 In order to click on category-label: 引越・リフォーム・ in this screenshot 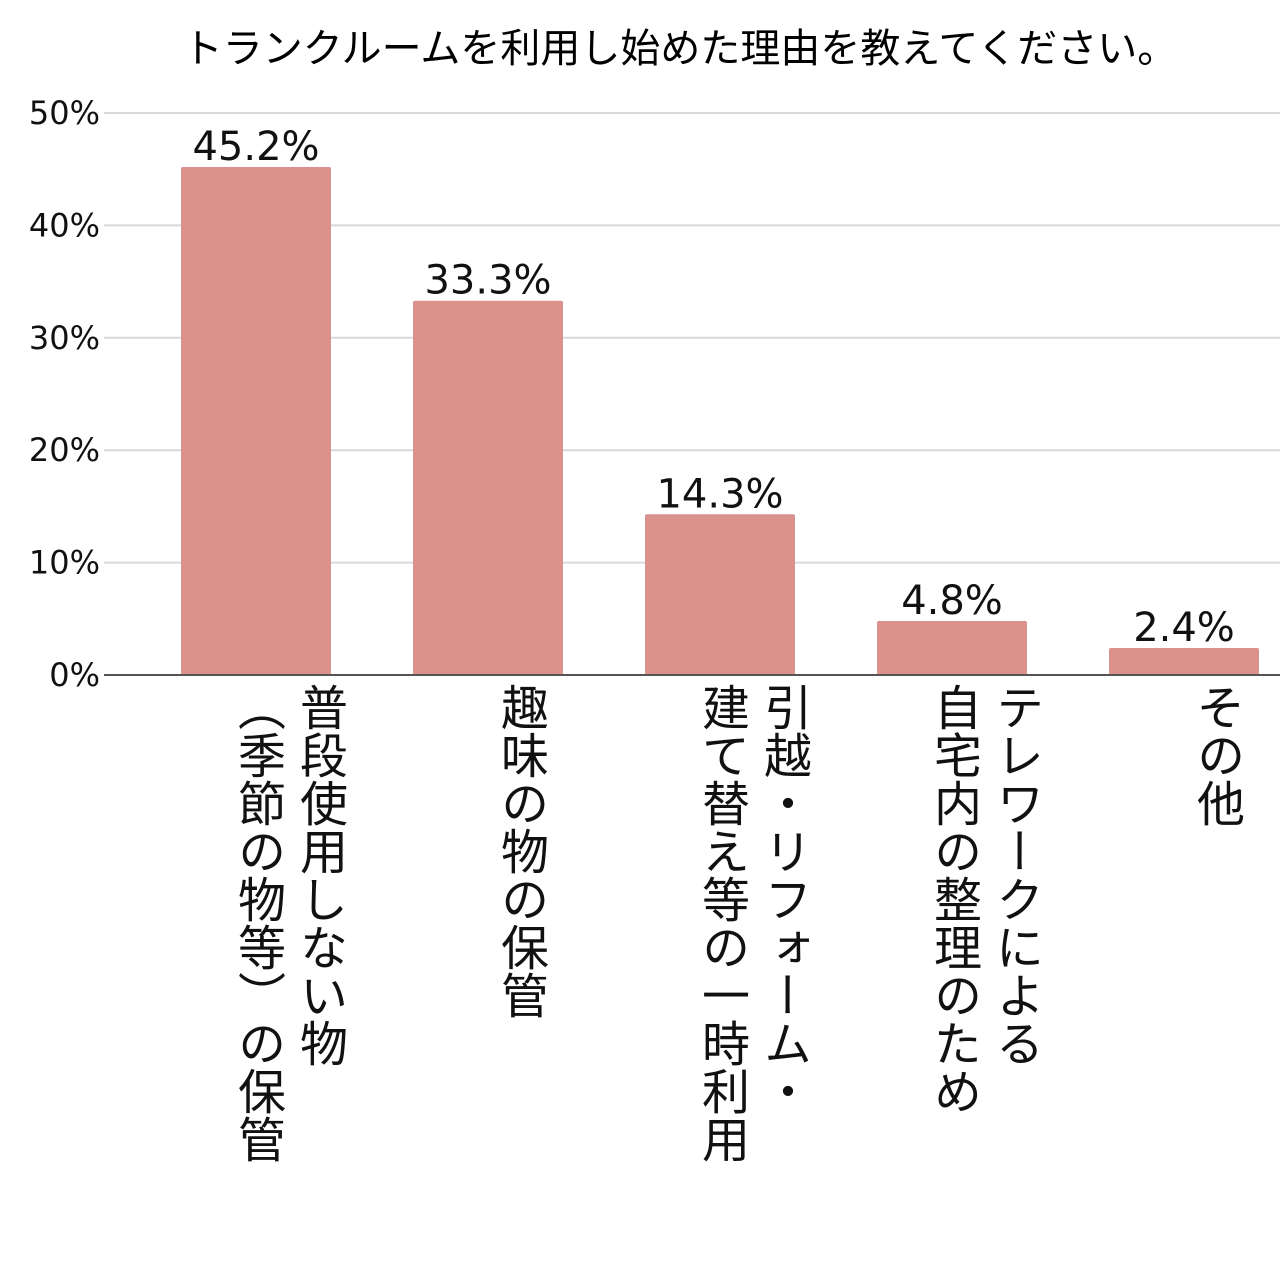, I will do `click(783, 899)`.